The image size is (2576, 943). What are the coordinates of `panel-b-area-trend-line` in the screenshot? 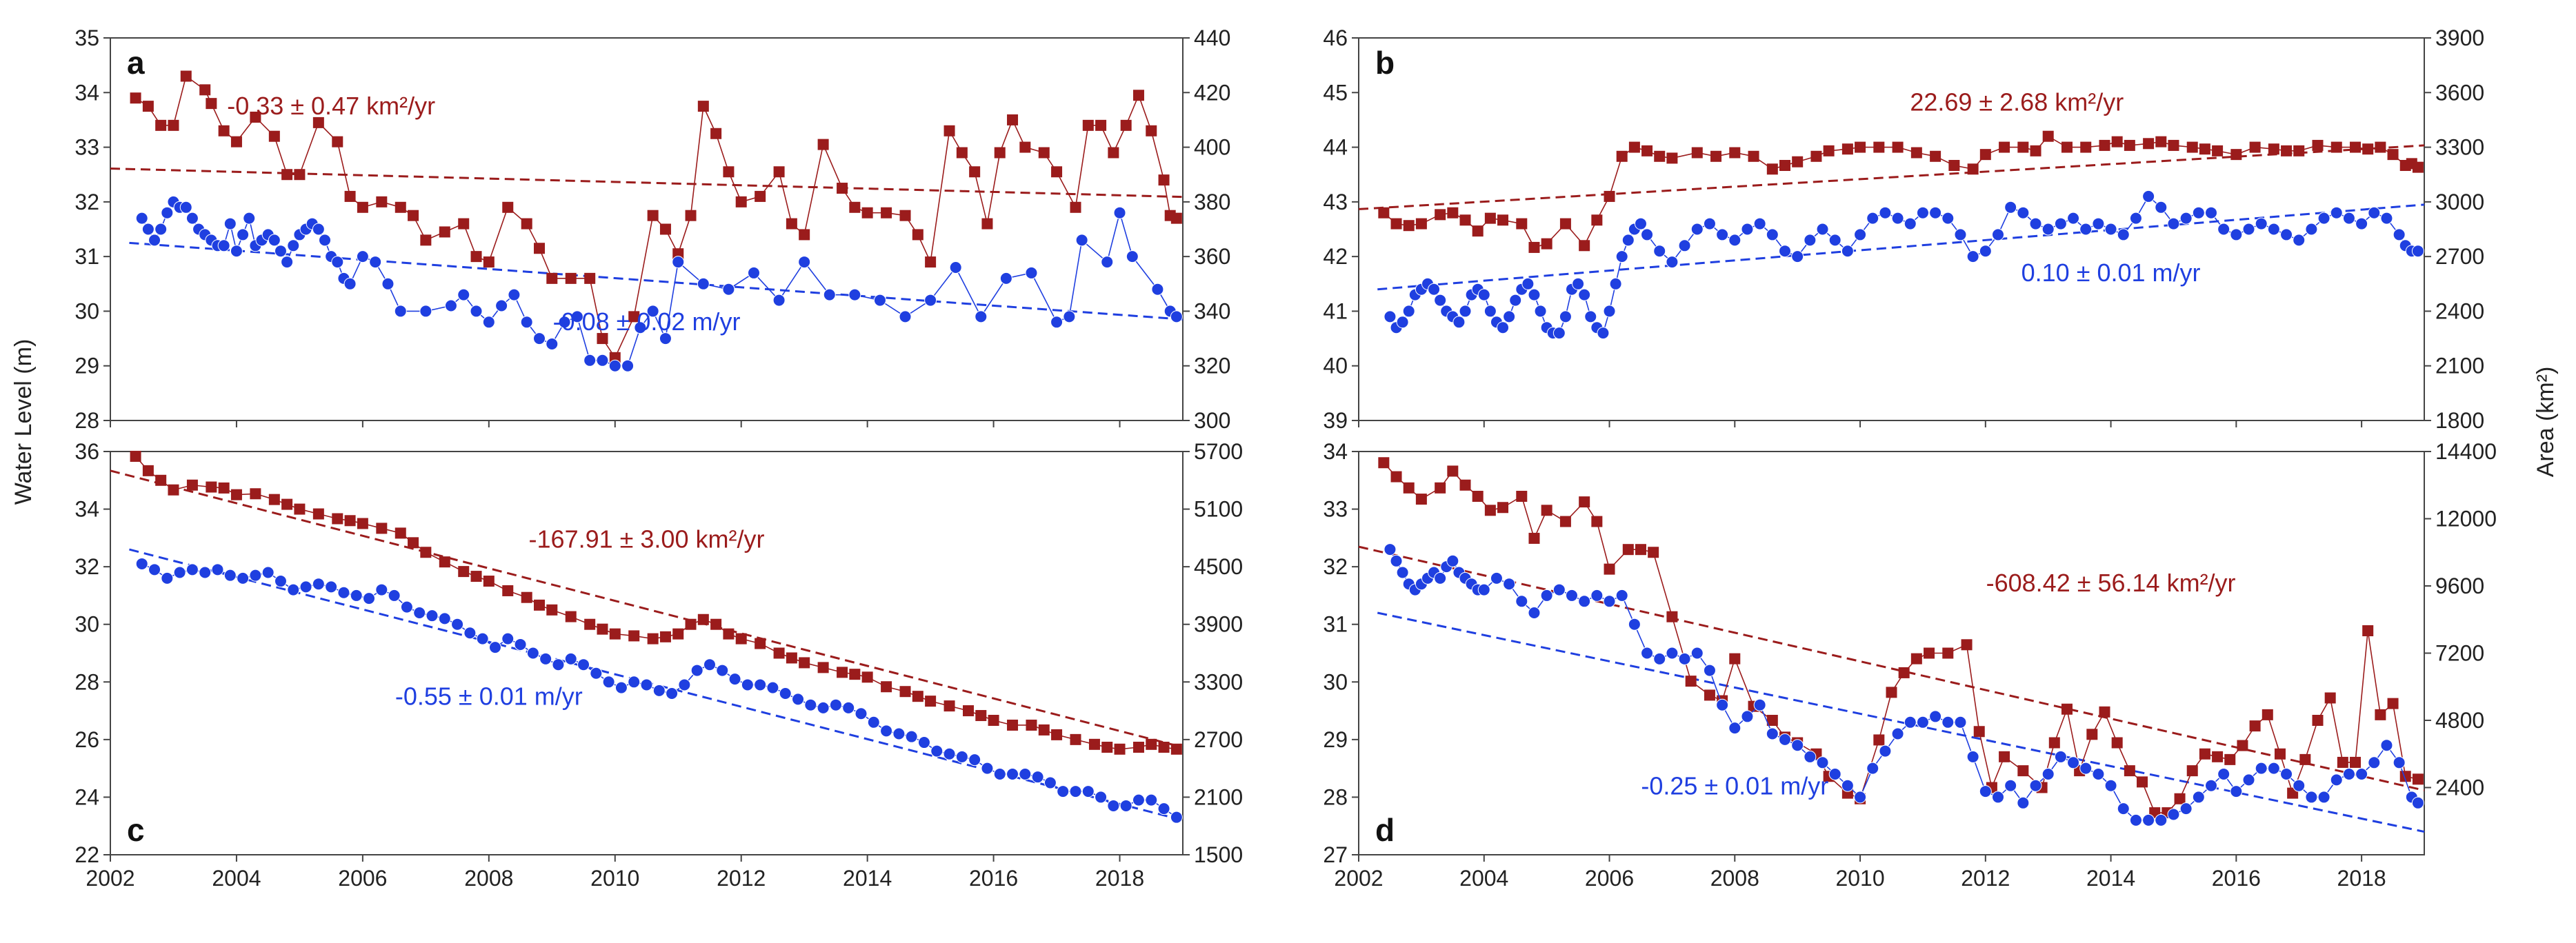 It's located at (1891, 177).